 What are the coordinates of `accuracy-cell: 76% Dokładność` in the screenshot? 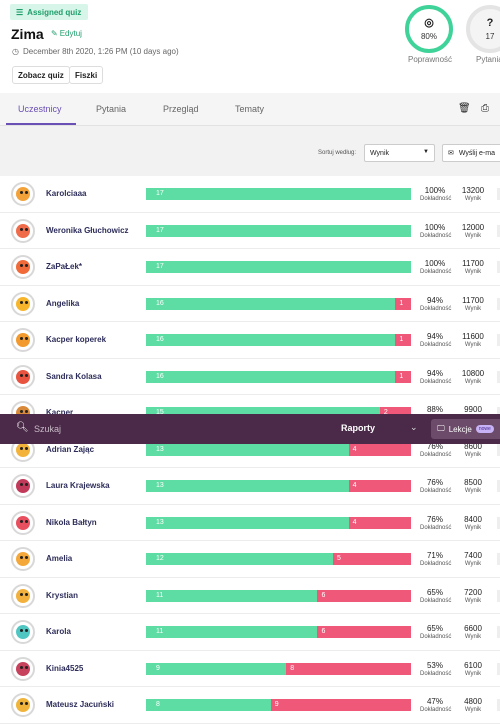 It's located at (436, 451).